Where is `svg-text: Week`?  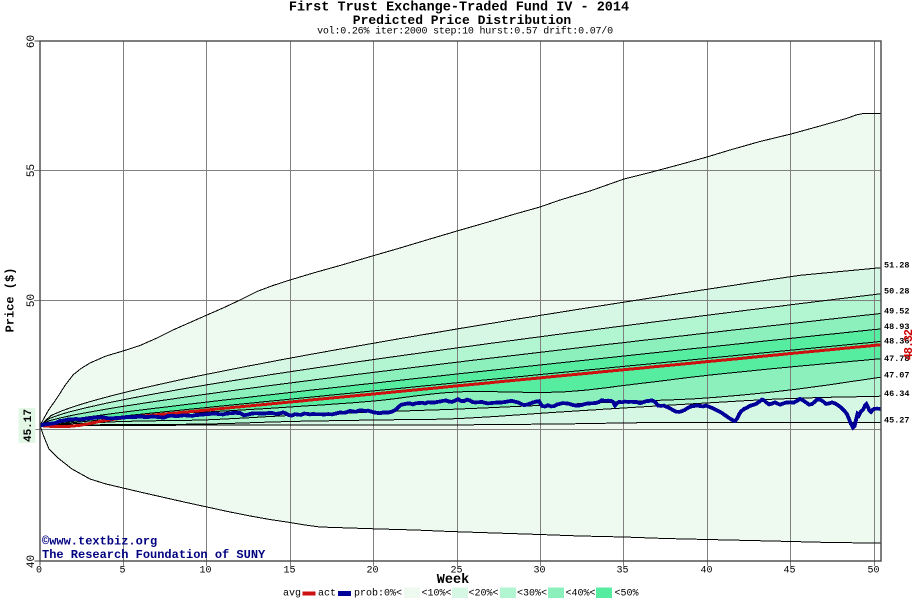
svg-text: Week is located at coordinates (453, 580).